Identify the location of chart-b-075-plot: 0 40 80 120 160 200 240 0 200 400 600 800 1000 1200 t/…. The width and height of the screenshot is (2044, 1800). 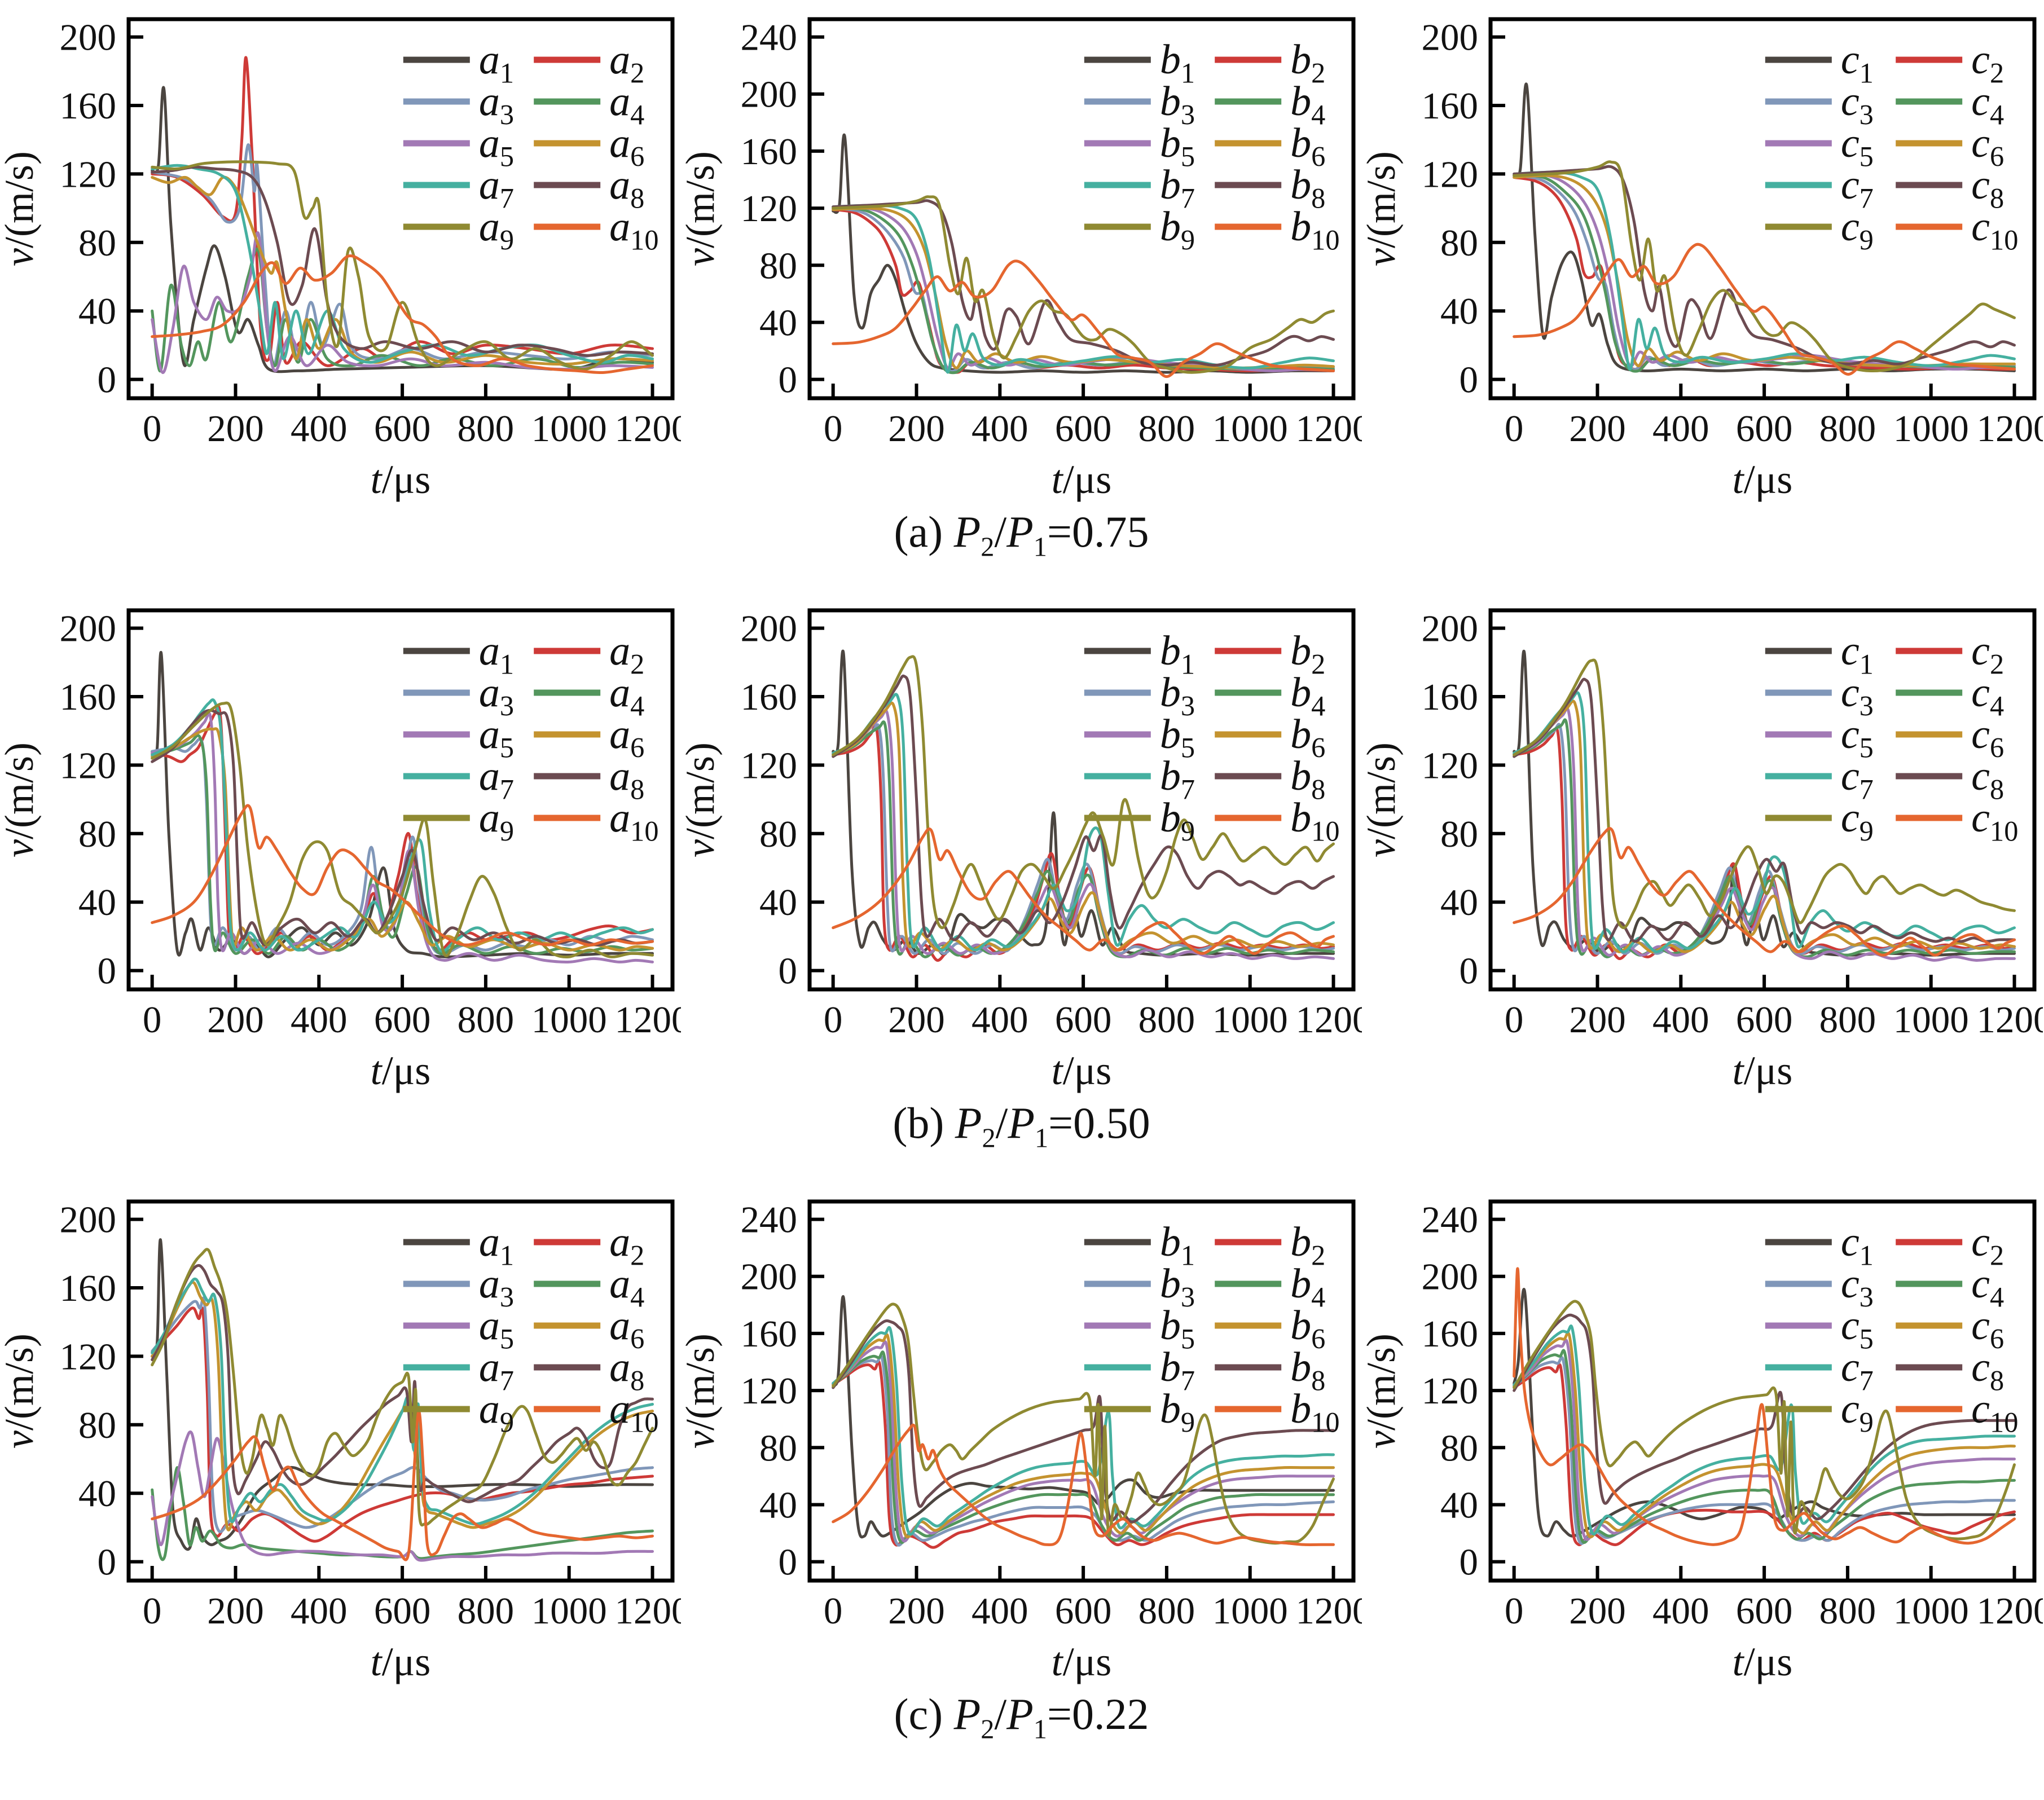
(1025, 259).